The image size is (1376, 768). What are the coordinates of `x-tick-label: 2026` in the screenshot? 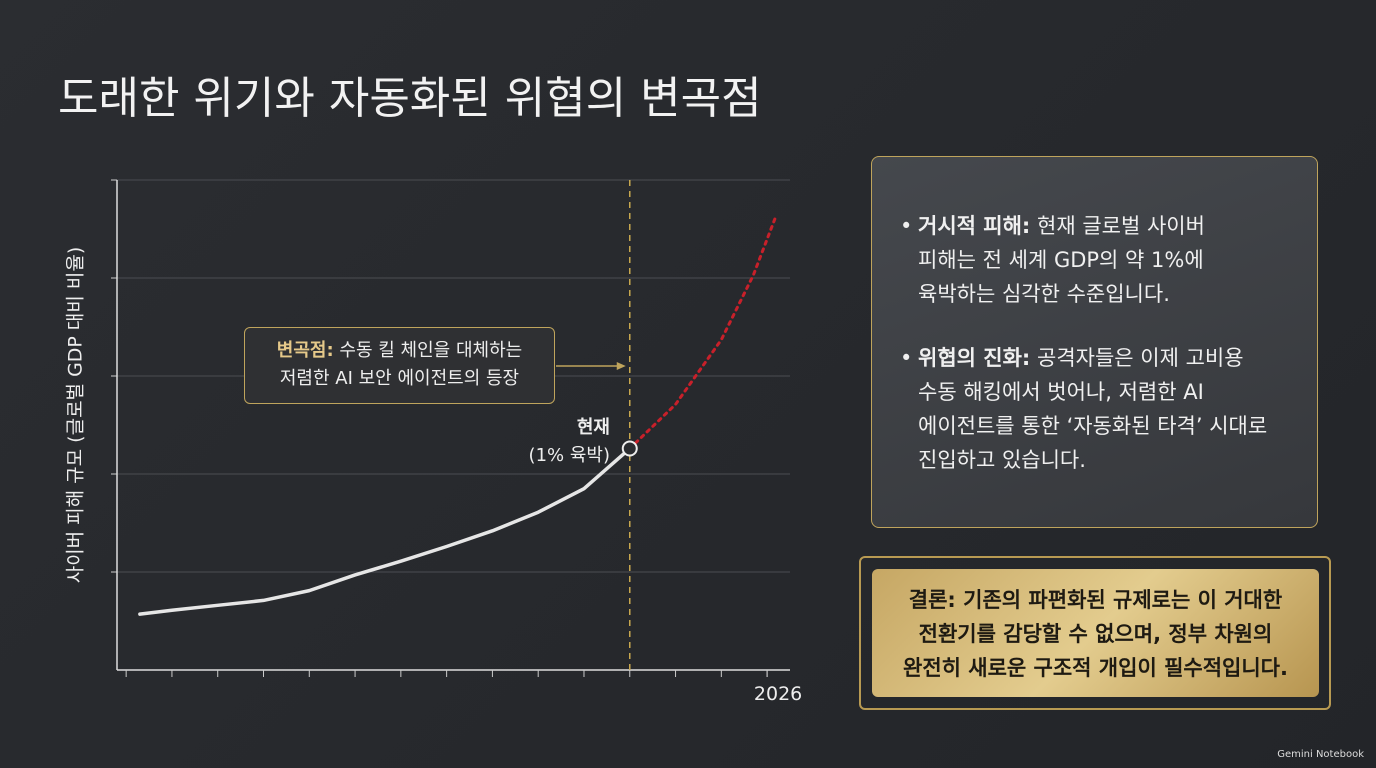 It's located at (778, 694).